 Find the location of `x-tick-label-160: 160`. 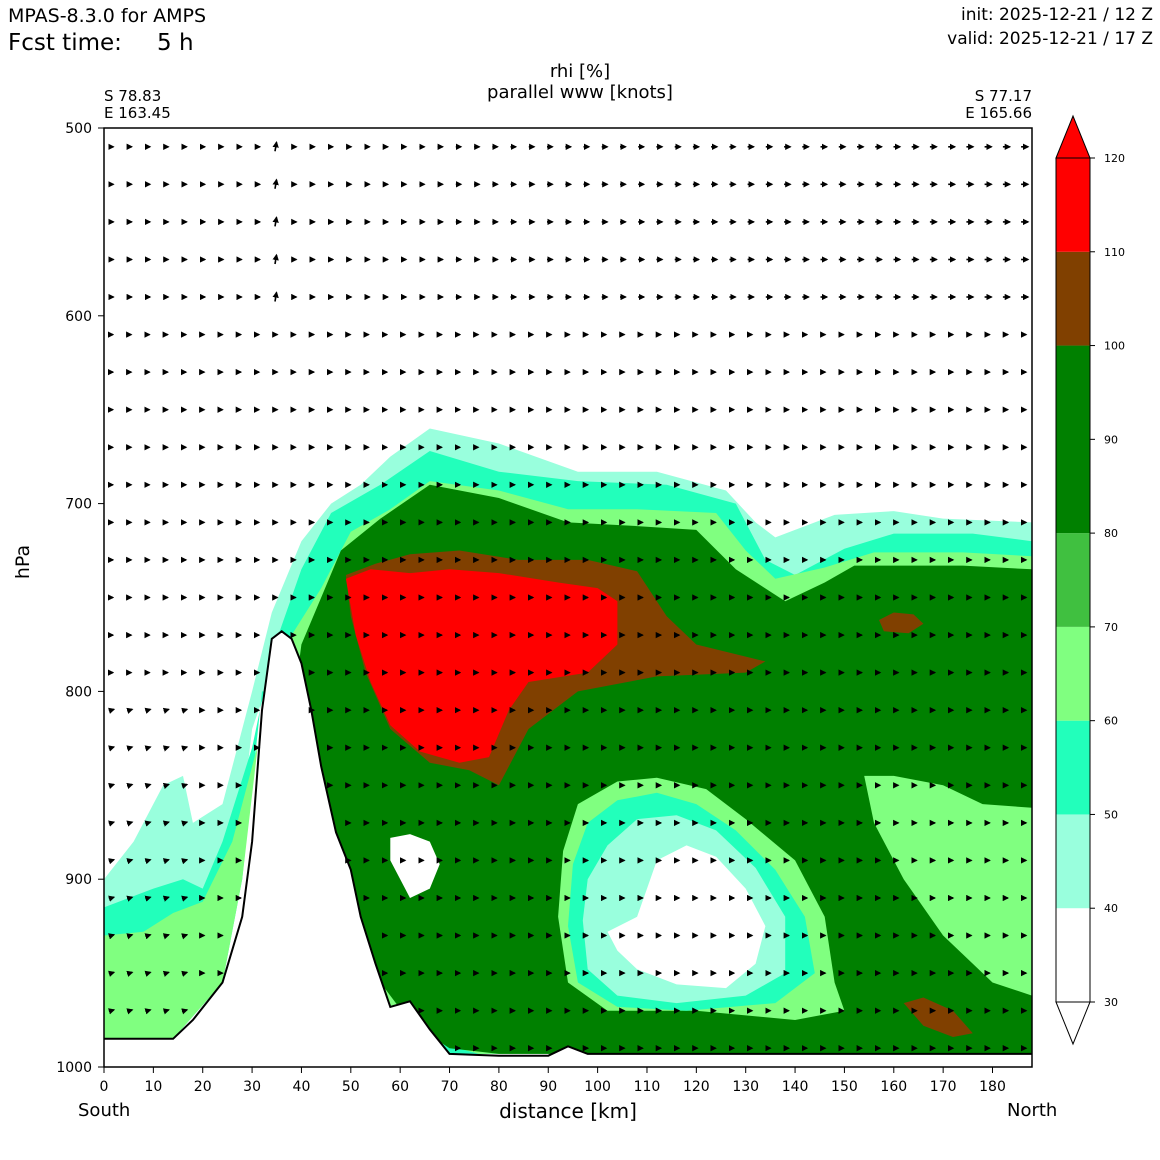

x-tick-label-160: 160 is located at coordinates (893, 1087).